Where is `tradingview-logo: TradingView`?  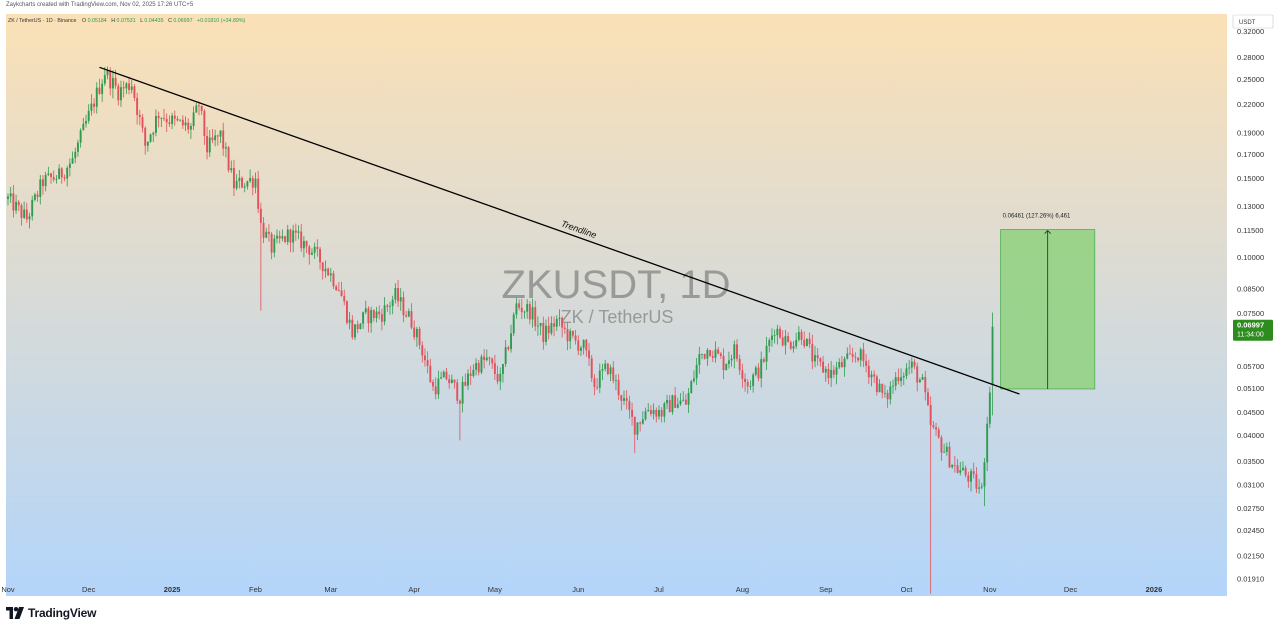 tradingview-logo: TradingView is located at coordinates (51, 613).